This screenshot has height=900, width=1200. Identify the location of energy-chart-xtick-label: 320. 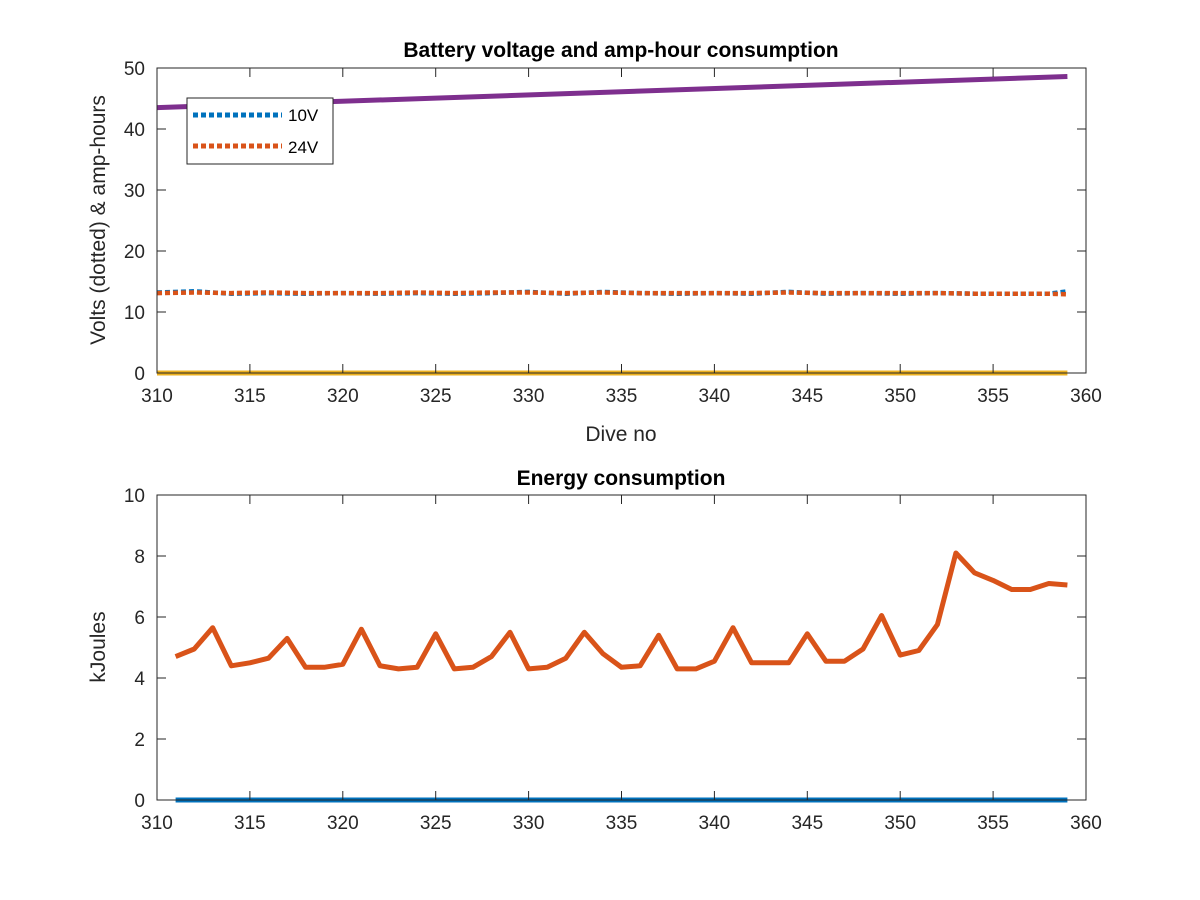
(343, 823).